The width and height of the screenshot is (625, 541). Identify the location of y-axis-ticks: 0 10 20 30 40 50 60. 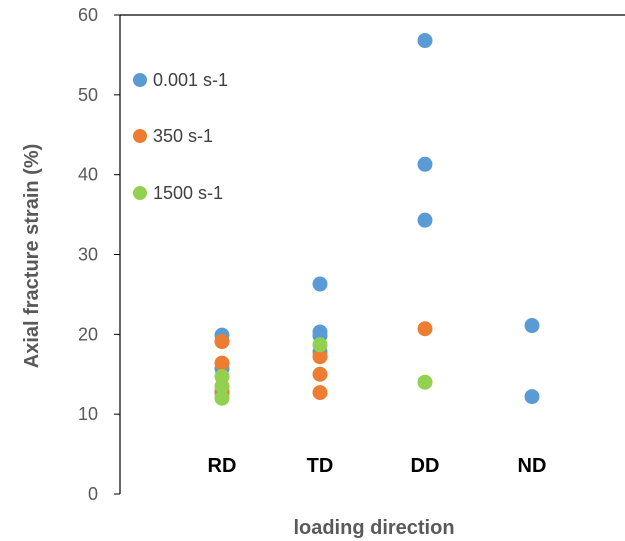
(99, 254).